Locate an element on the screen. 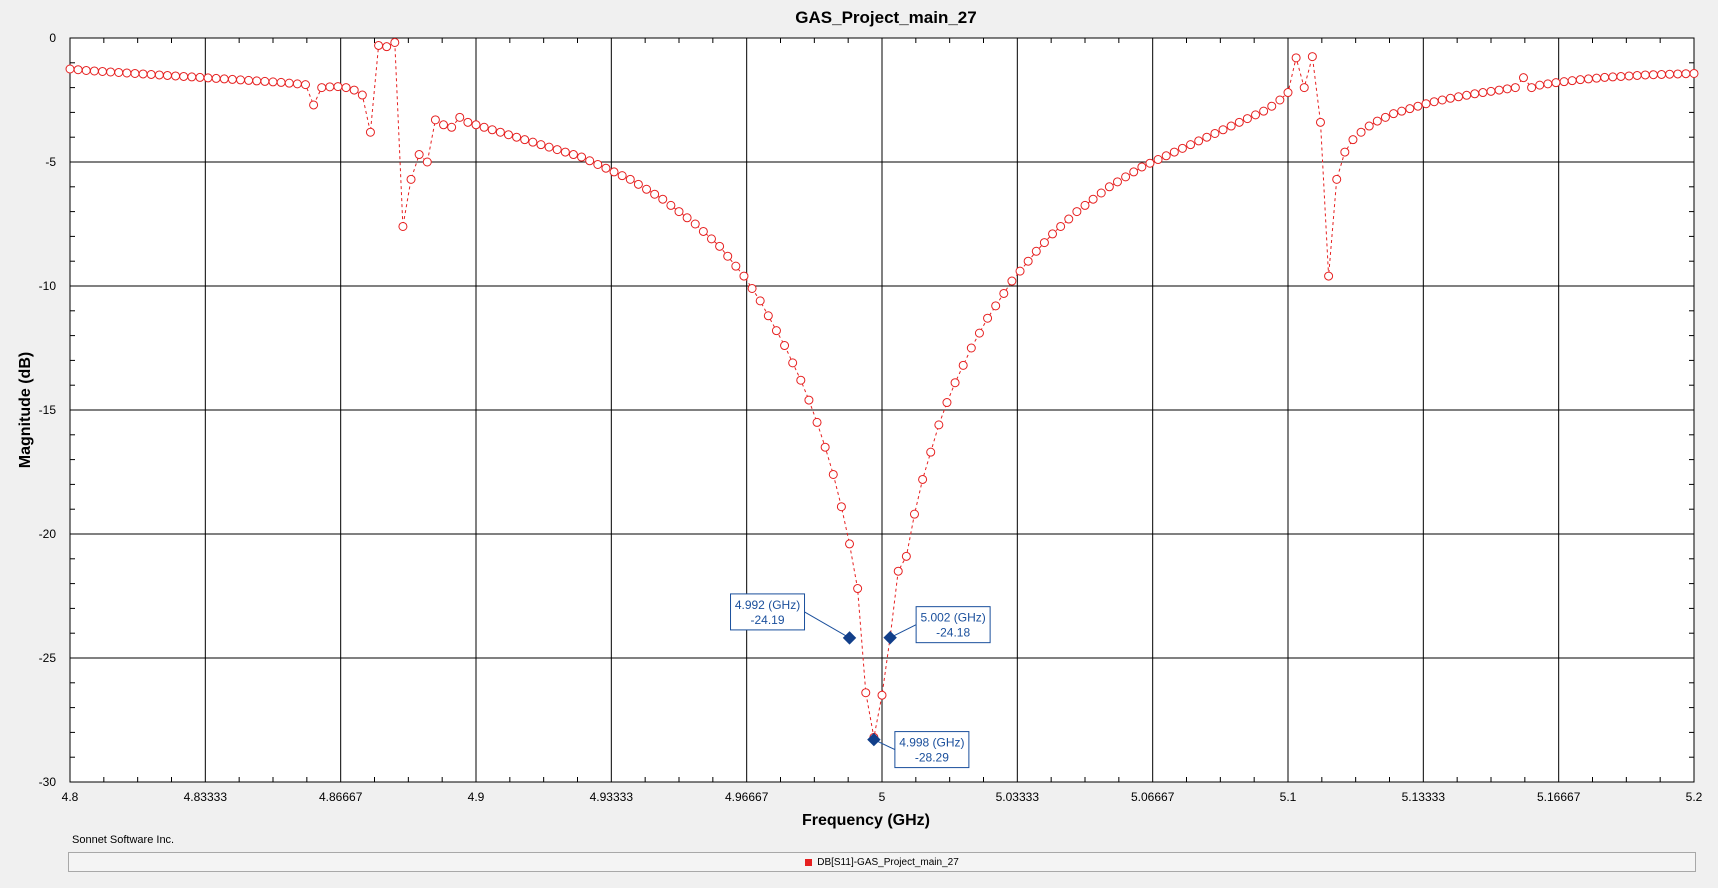 Image resolution: width=1718 pixels, height=888 pixels. marker-frequency-label: 5.002 (GHz) is located at coordinates (952, 618).